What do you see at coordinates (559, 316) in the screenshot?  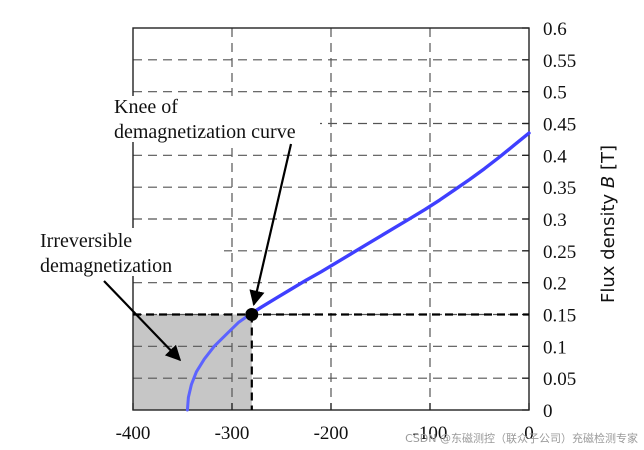 I see `y-tick-label: 0.15` at bounding box center [559, 316].